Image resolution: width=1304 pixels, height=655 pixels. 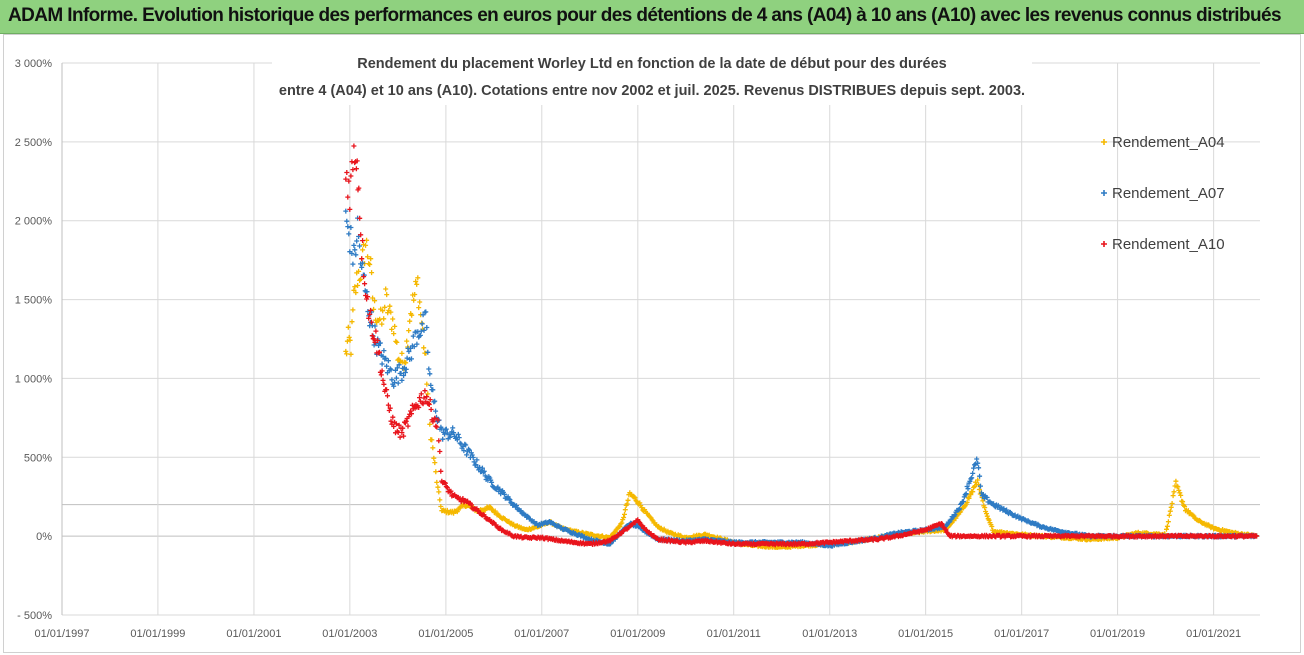 What do you see at coordinates (44, 537) in the screenshot?
I see `y-tick-label: 0%` at bounding box center [44, 537].